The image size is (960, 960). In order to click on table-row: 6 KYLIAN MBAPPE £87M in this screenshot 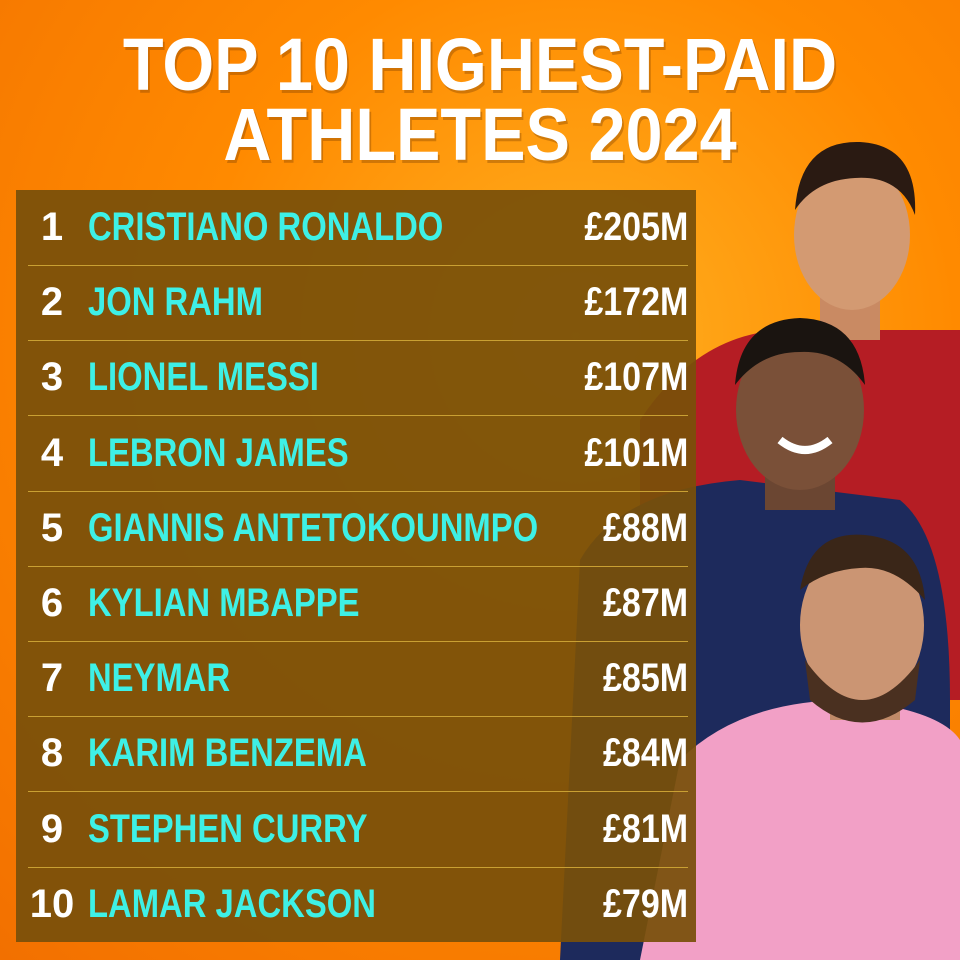, I will do `click(358, 604)`.